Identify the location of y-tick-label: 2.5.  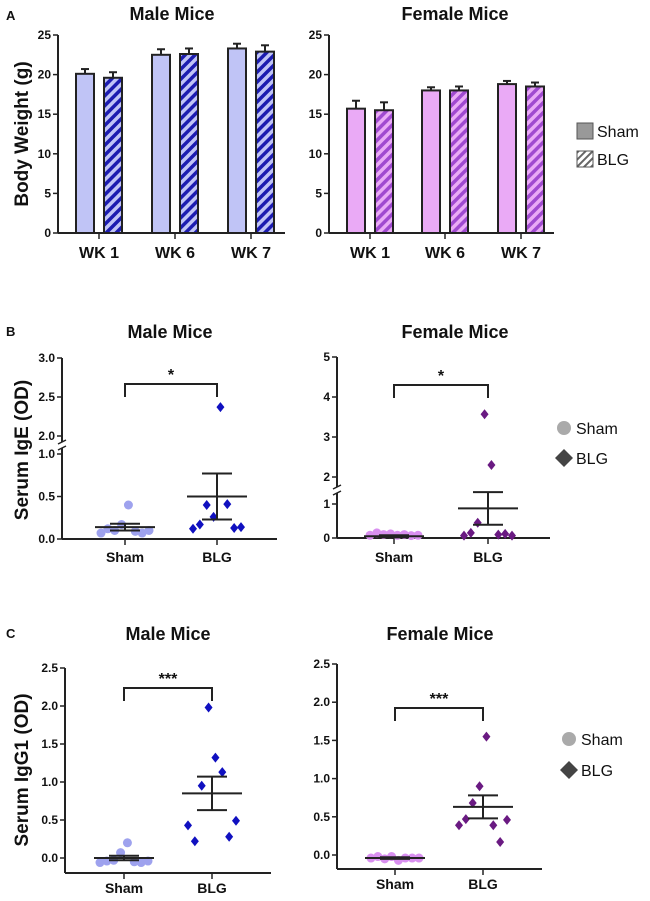
(46, 397).